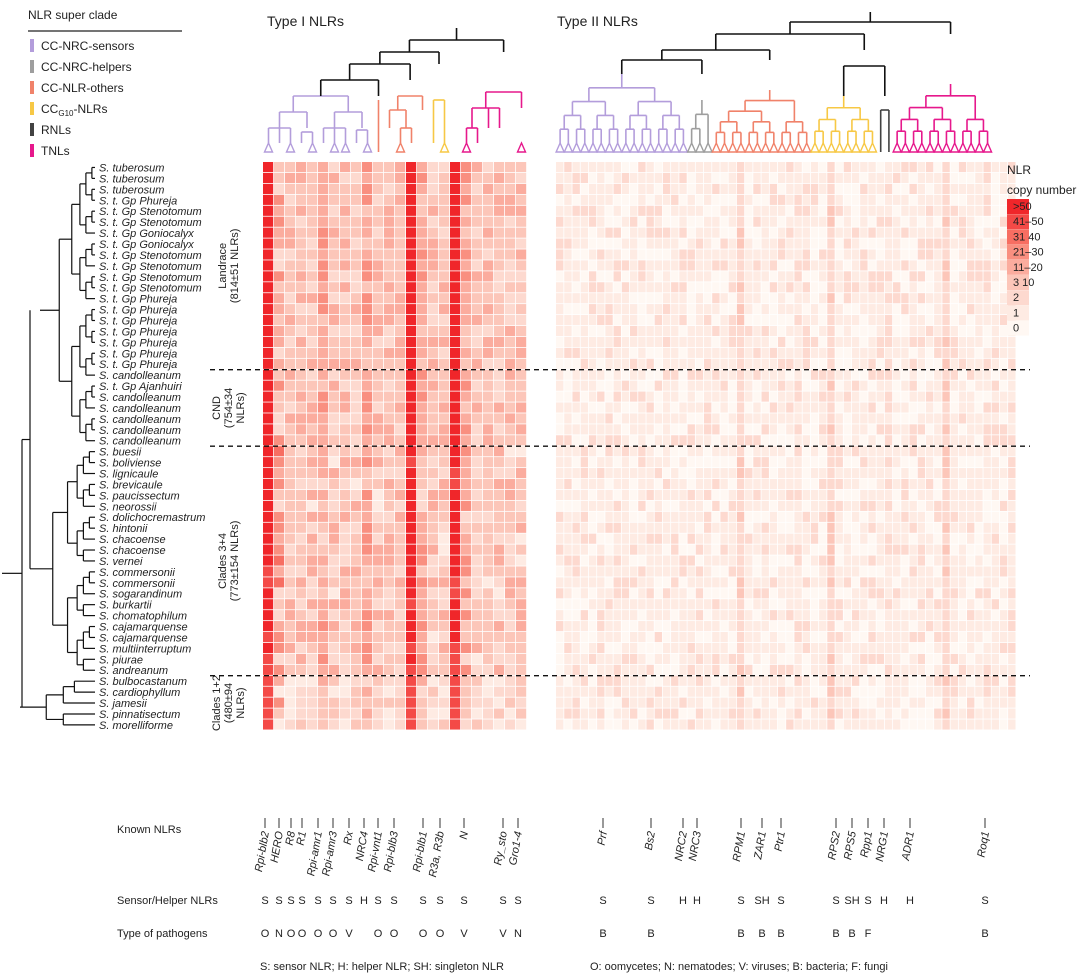 The image size is (1080, 978). Describe the element at coordinates (74, 110) in the screenshot. I see `legend-label: CCG10-NLRs` at that location.